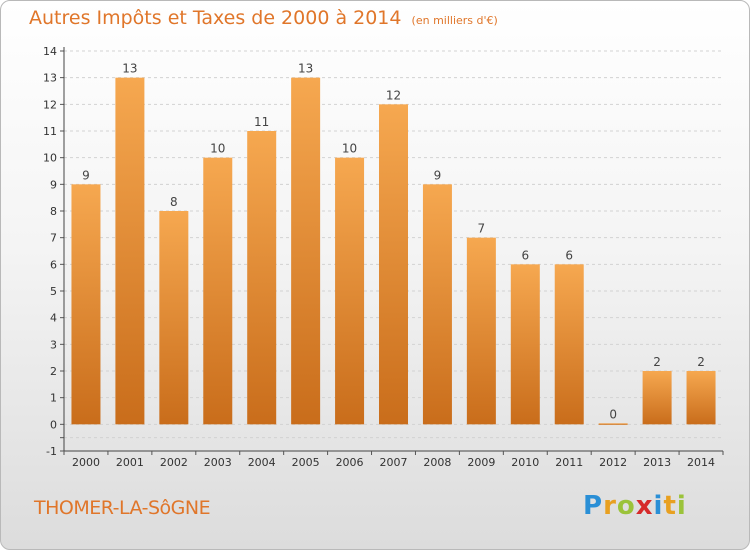 This screenshot has width=750, height=550. What do you see at coordinates (350, 462) in the screenshot?
I see `x-tick-label: 2006` at bounding box center [350, 462].